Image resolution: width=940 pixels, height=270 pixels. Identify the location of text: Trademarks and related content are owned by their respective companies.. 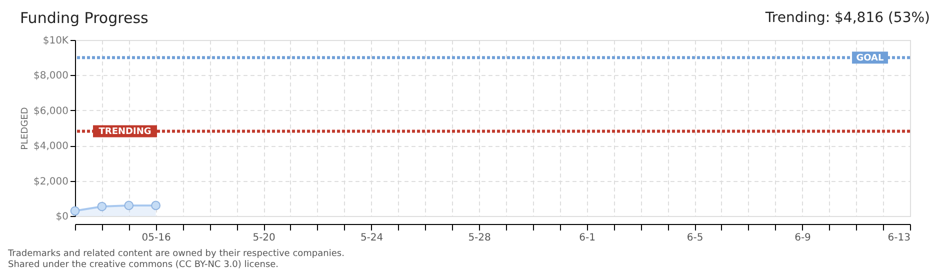
(175, 254).